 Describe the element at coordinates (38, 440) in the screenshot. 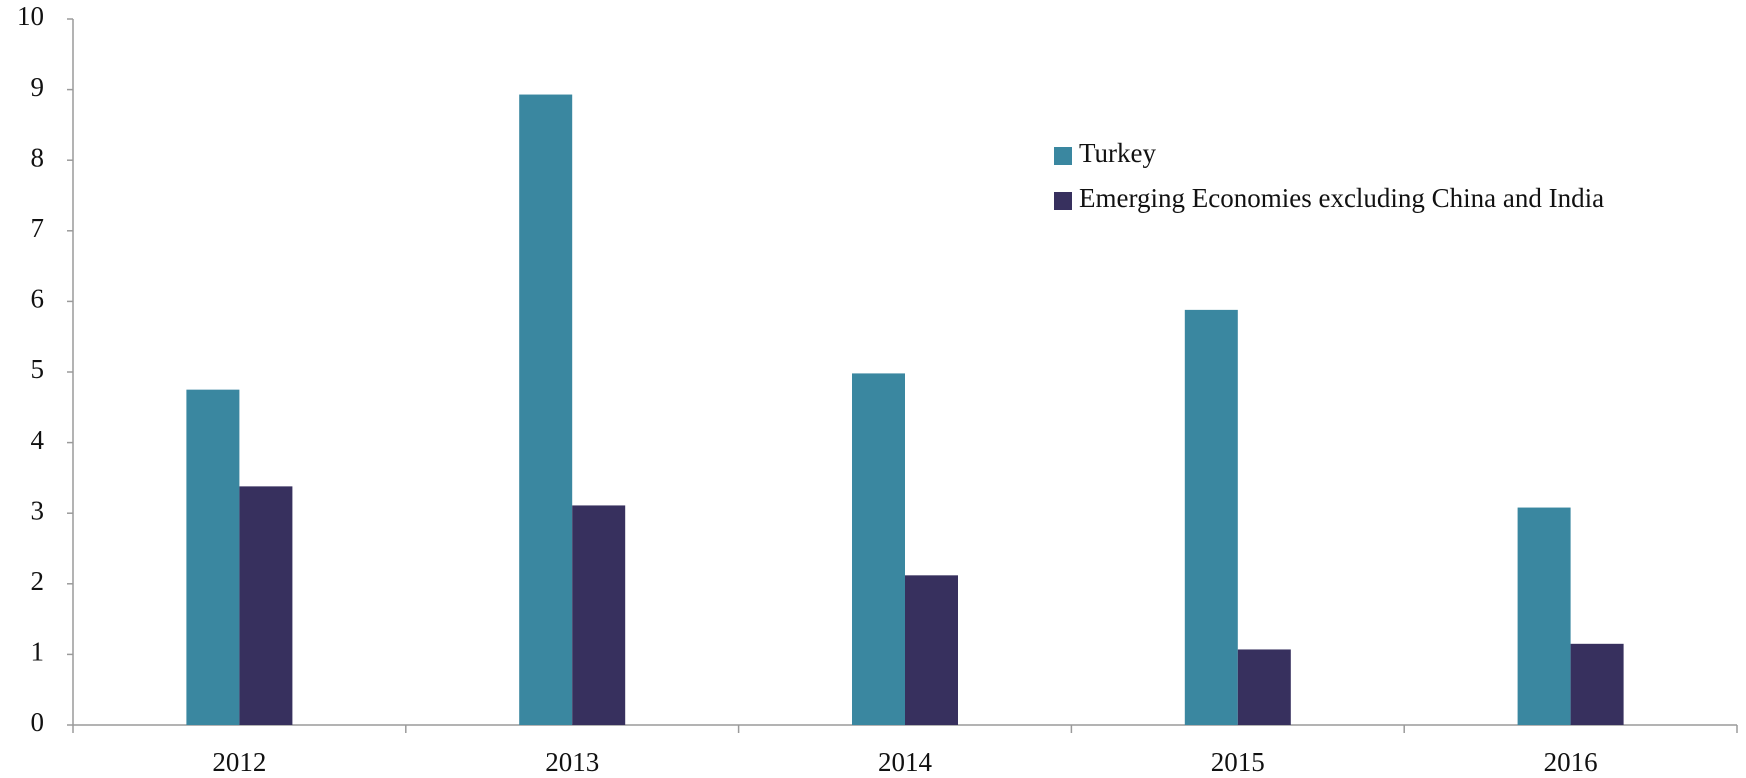

I see `y-tick-label: 4` at that location.